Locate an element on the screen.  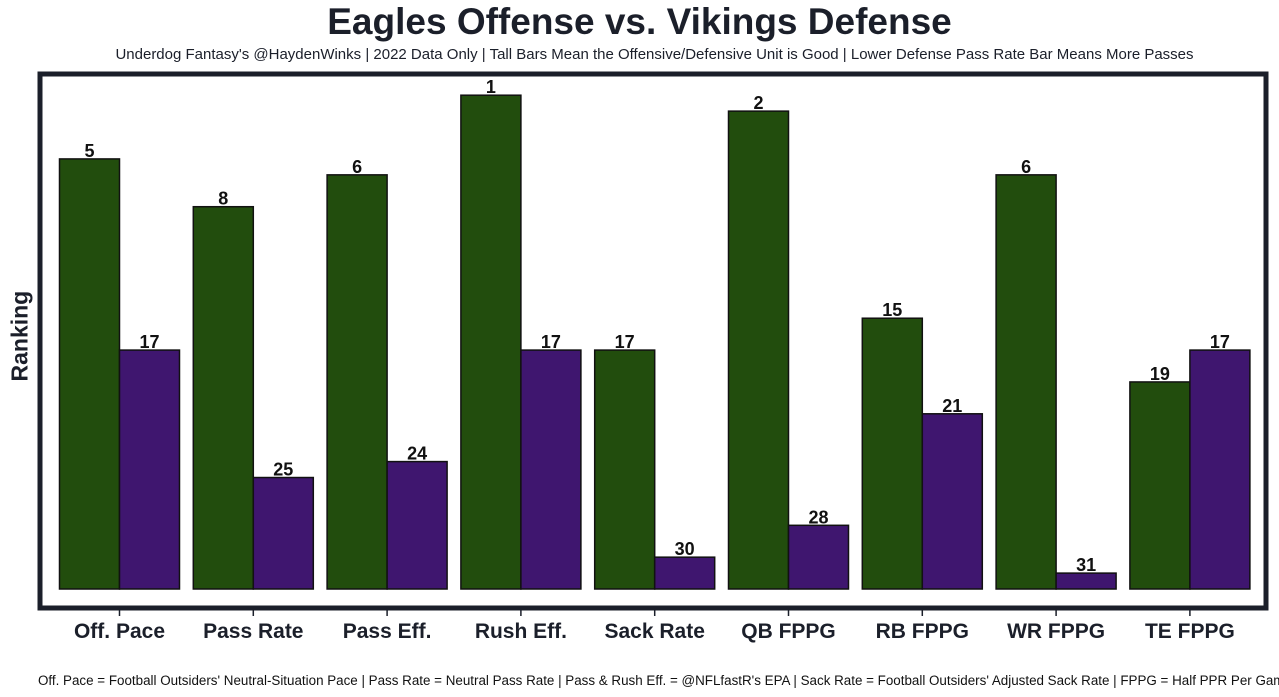
bar-offense-rb-fppg is located at coordinates (892, 453).